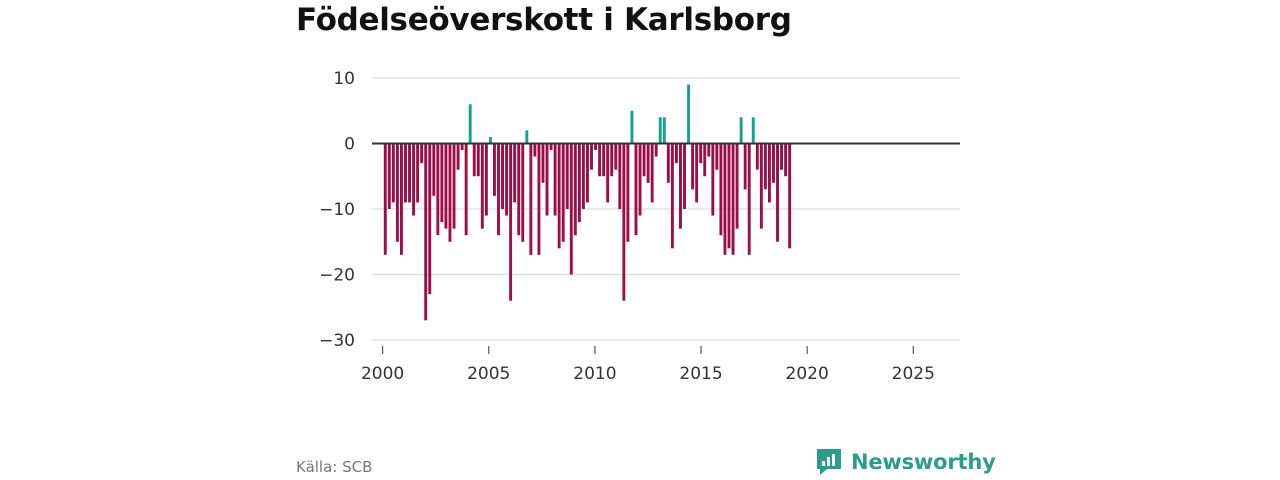  What do you see at coordinates (337, 276) in the screenshot?
I see `y-tick-label: −20` at bounding box center [337, 276].